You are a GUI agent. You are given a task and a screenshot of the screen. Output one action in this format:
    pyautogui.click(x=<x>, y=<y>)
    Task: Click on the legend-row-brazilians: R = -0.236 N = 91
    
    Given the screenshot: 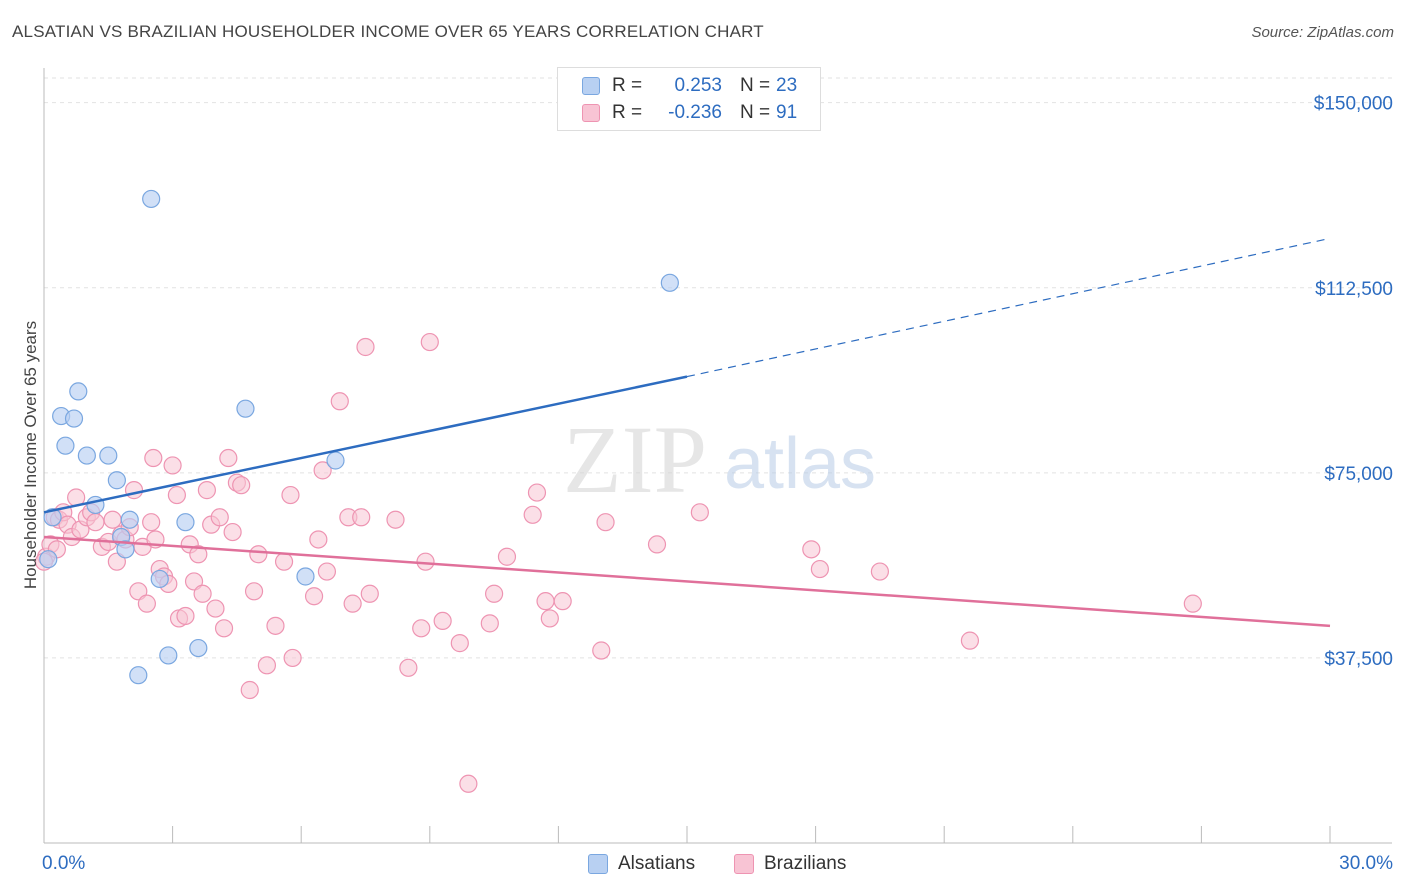 What is the action you would take?
    pyautogui.click(x=689, y=113)
    